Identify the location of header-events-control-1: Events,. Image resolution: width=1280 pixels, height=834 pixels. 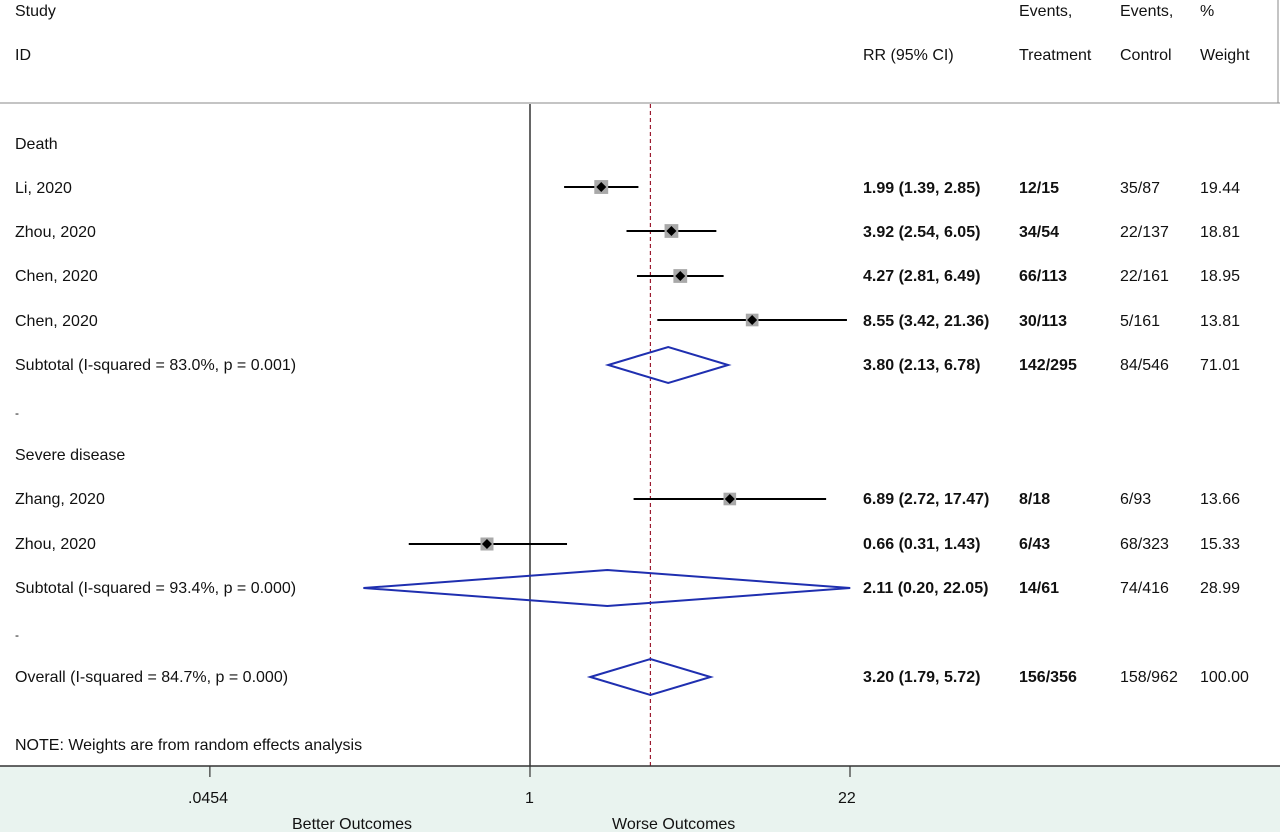
(1147, 11).